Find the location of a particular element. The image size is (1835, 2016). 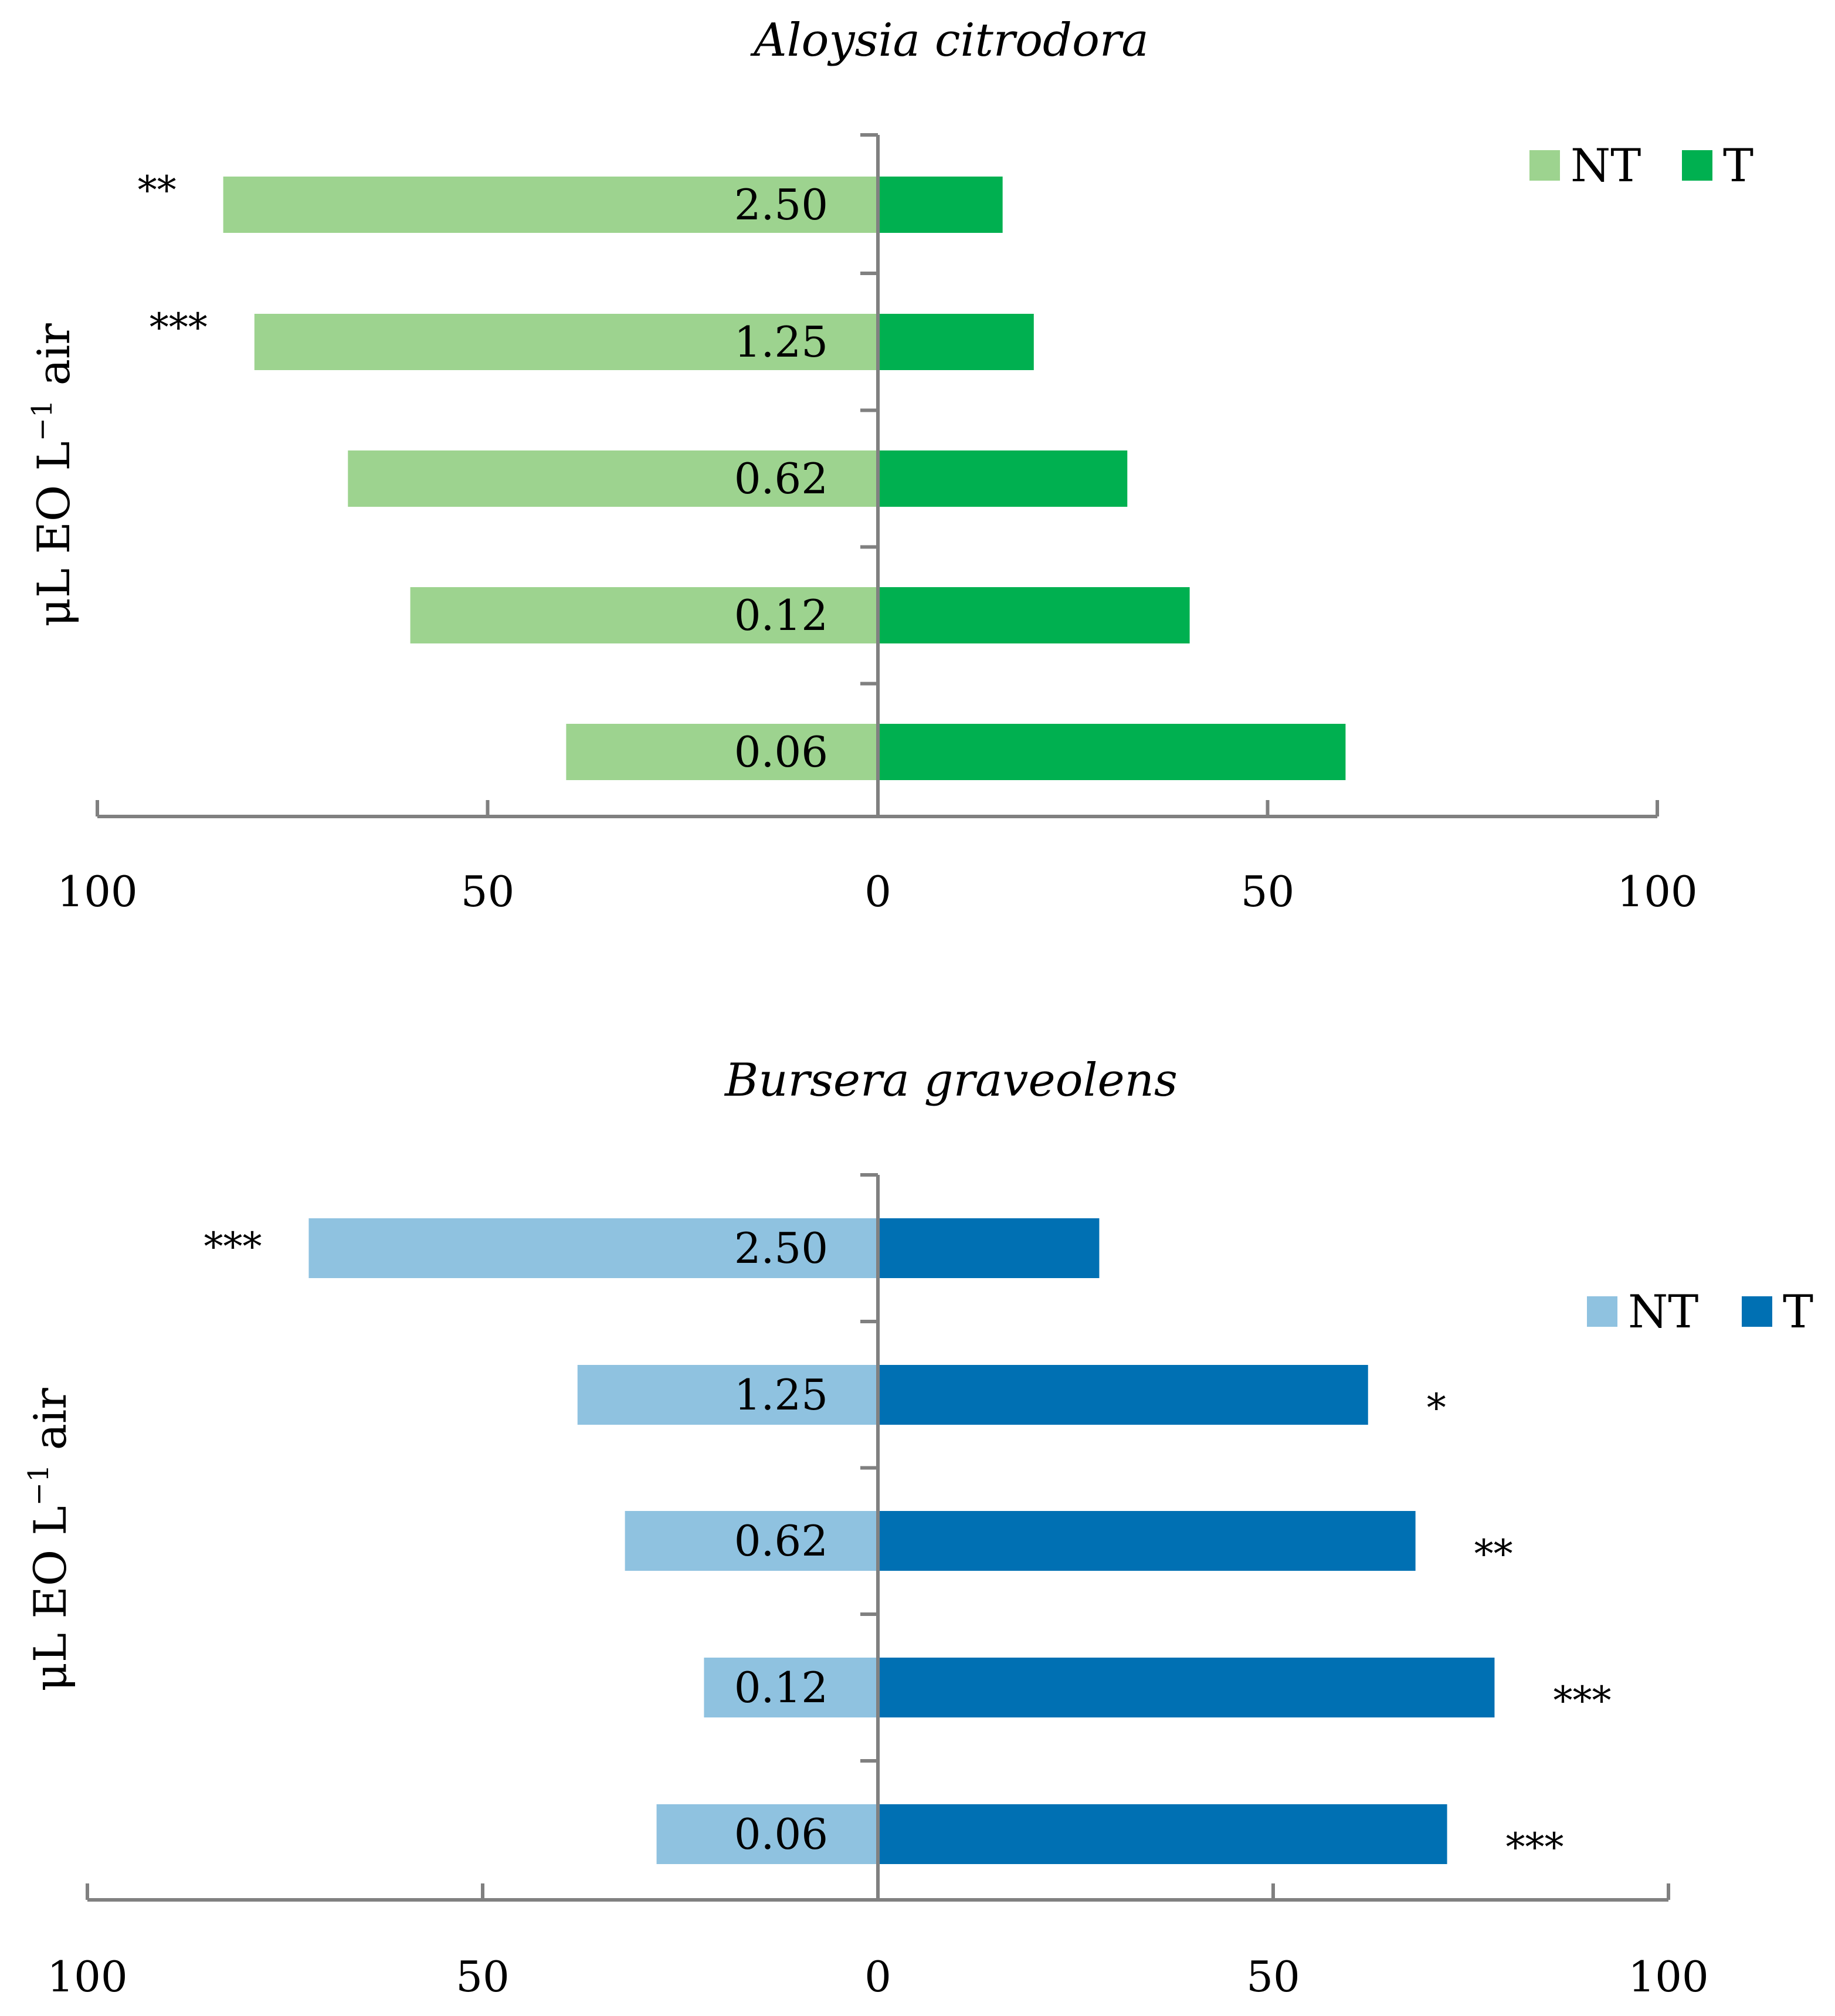

chart-title: Aloysia citrodora is located at coordinates (949, 40).